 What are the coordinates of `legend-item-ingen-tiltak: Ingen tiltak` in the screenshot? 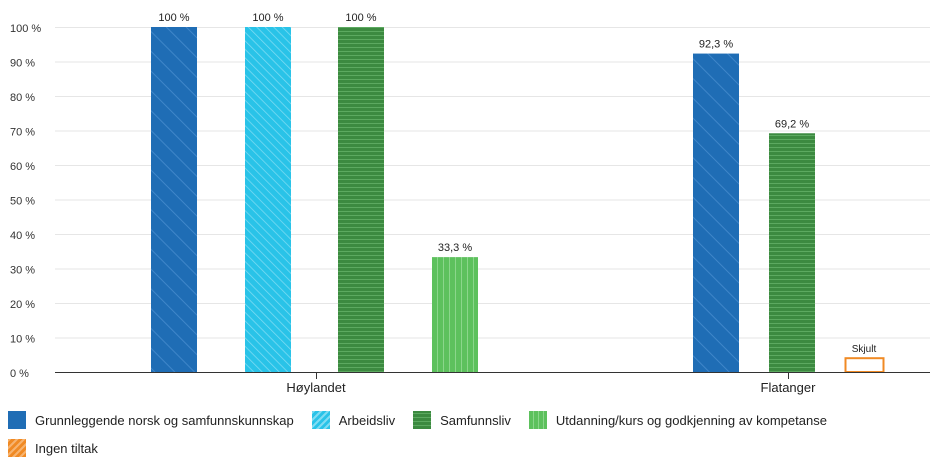 It's located at (53, 448).